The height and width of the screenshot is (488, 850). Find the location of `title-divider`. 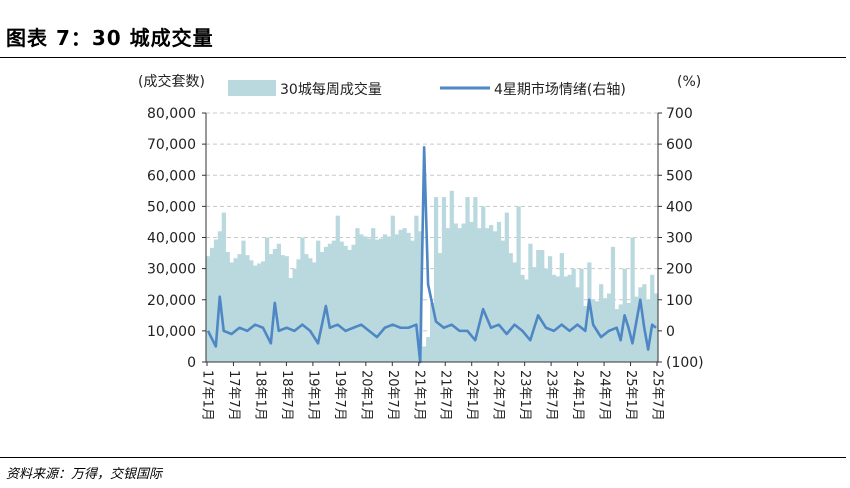

title-divider is located at coordinates (423, 57).